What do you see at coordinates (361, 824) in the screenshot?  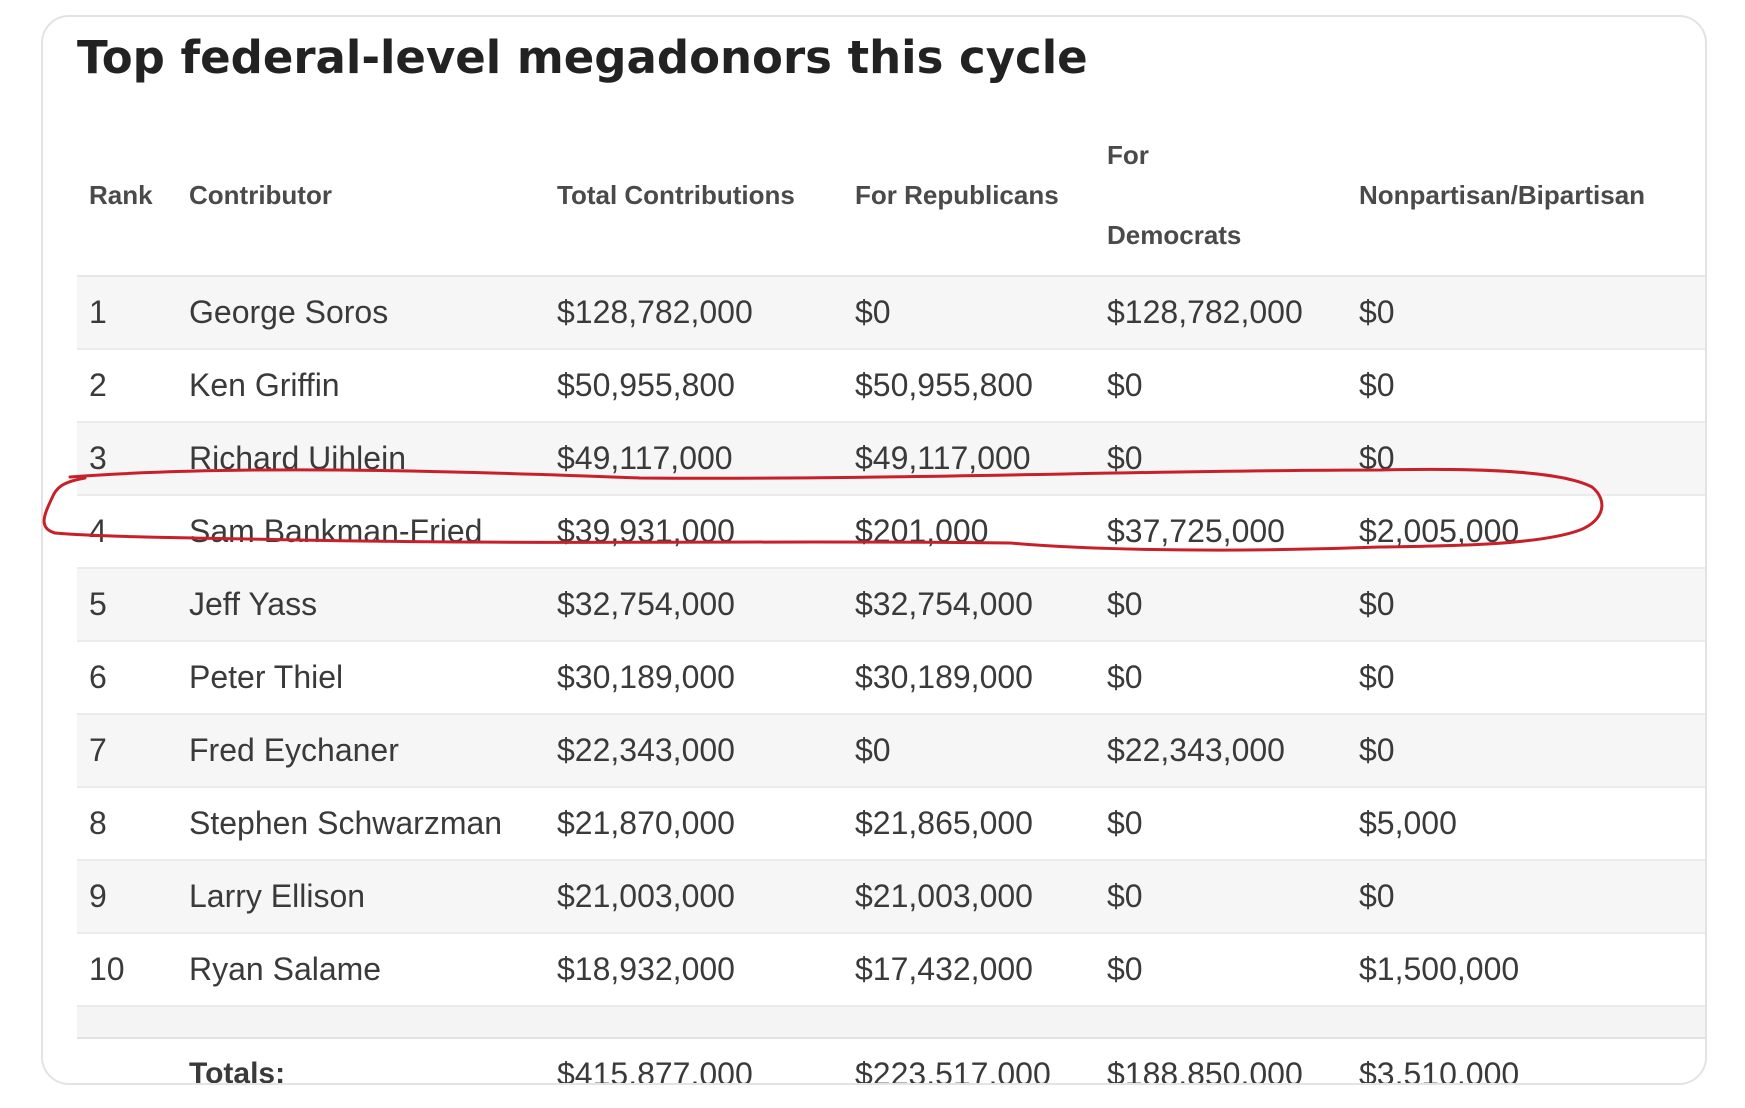 I see `contributor-cell: Stephen Schwarzman` at bounding box center [361, 824].